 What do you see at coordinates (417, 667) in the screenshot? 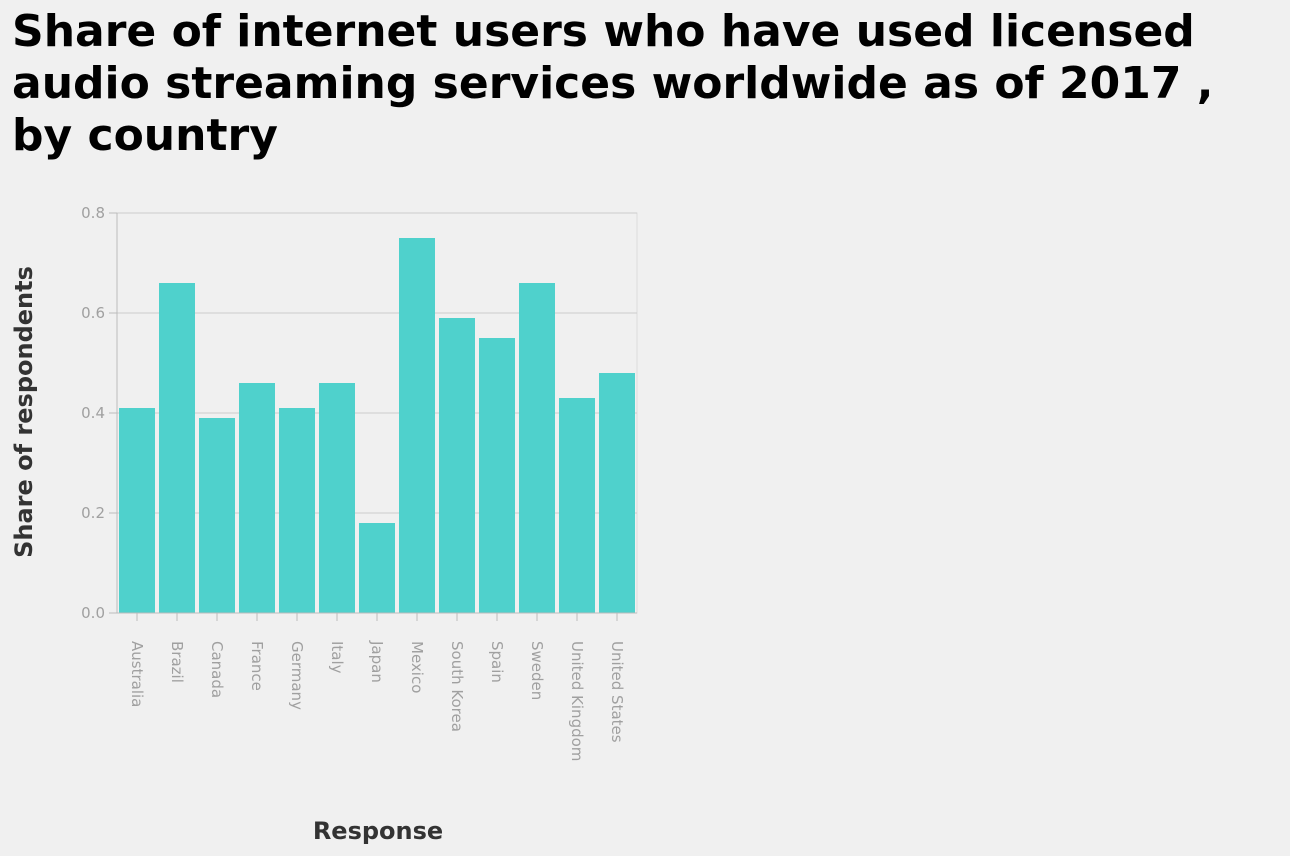
I see `x-tick-label: Mexico` at bounding box center [417, 667].